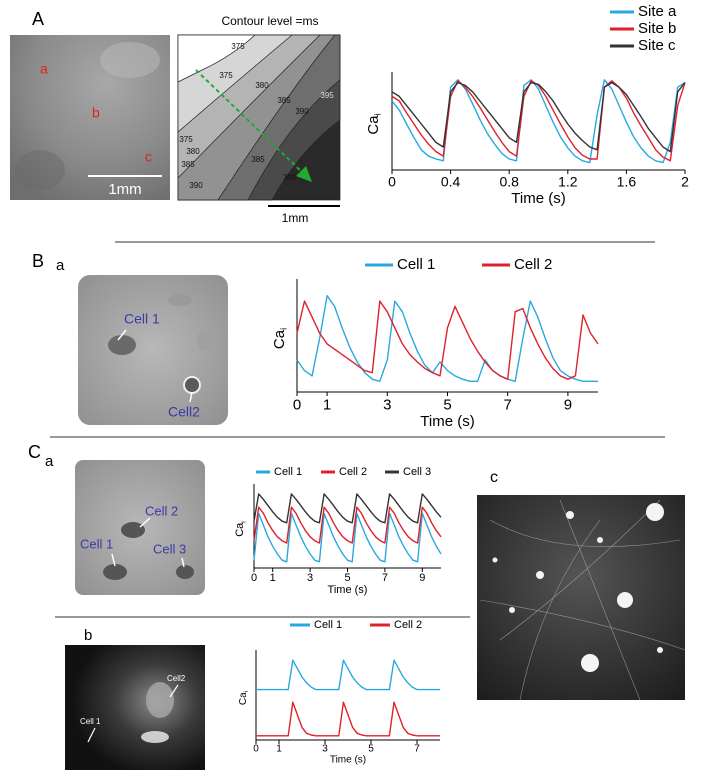 The image size is (714, 780). I want to click on x-tick-label: 0.8, so click(509, 181).